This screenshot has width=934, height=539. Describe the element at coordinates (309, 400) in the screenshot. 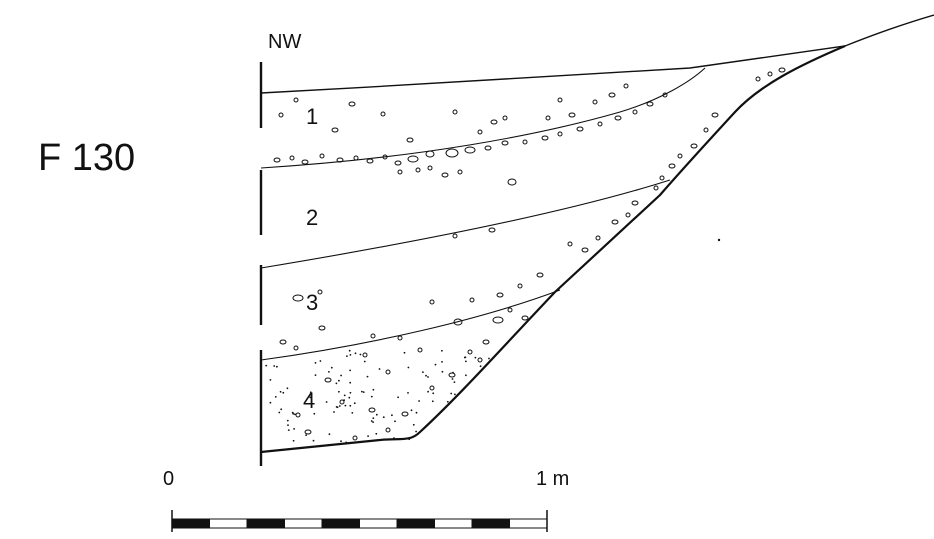

I see `layer-label-4: 4` at that location.